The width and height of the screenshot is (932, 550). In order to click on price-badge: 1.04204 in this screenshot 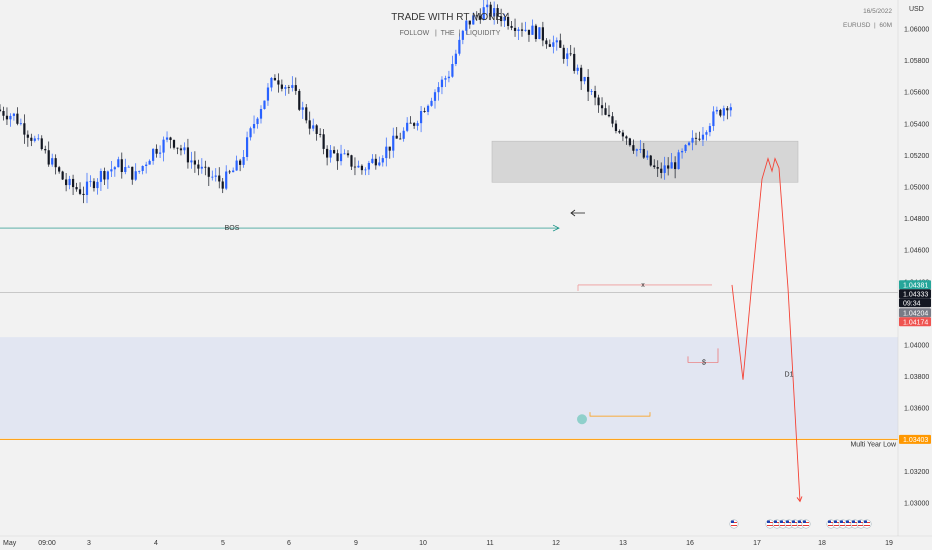, I will do `click(915, 313)`.